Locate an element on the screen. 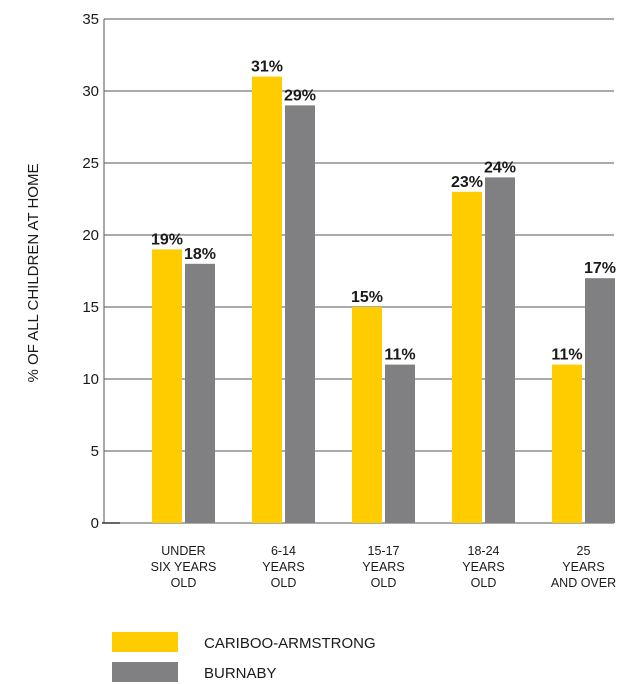  data-label: 15% is located at coordinates (367, 297).